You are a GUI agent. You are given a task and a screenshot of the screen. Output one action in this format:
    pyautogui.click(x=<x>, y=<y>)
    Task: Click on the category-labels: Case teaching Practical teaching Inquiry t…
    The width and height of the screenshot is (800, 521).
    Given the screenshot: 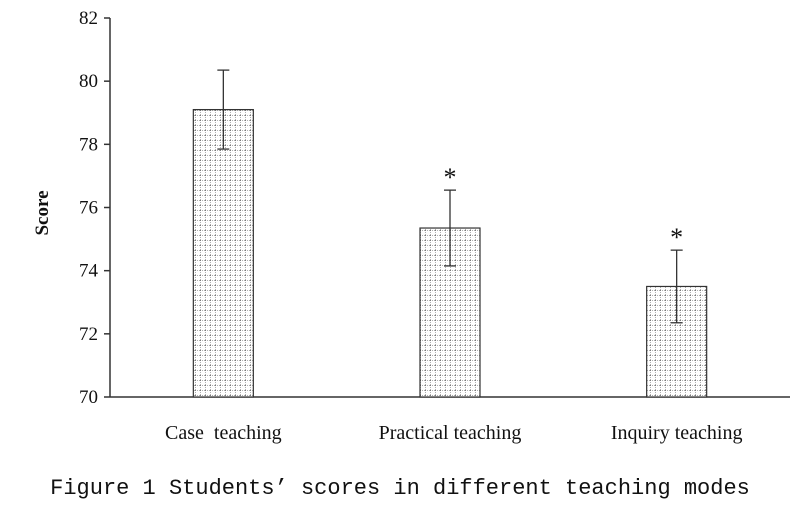 What is the action you would take?
    pyautogui.click(x=453, y=433)
    